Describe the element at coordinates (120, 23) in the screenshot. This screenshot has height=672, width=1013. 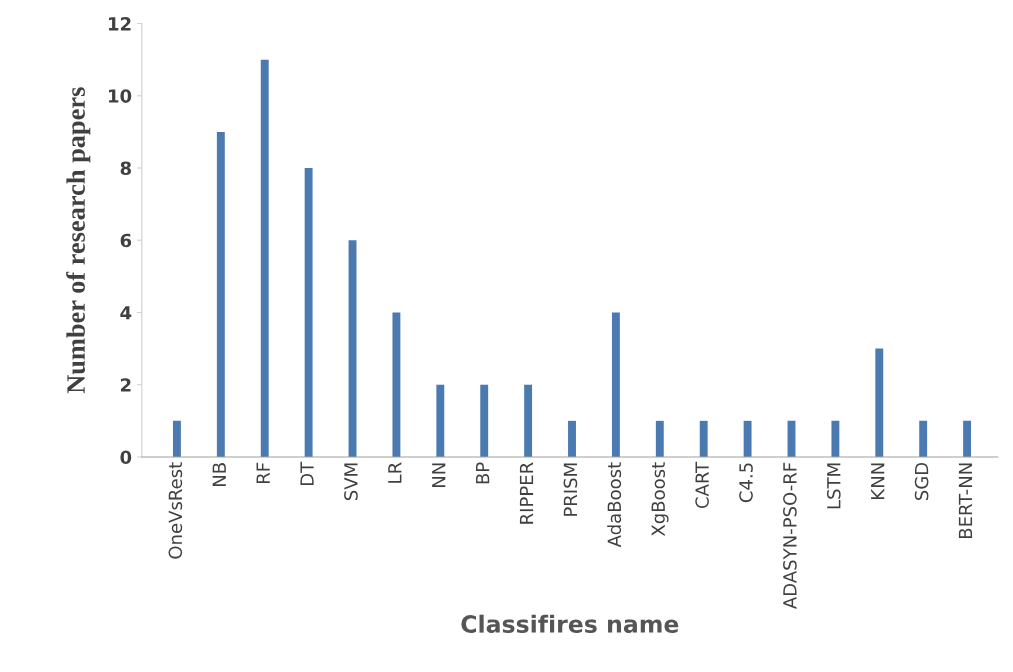
I see `y-tick-label: 12` at that location.